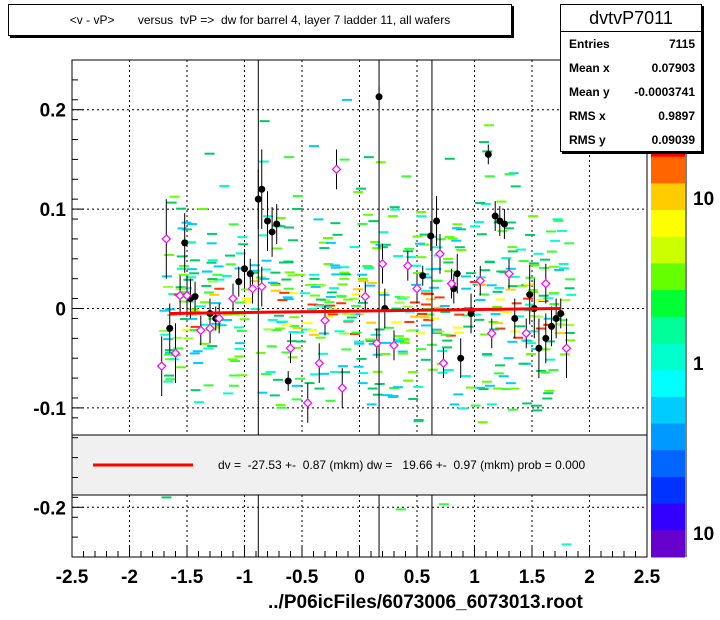 This screenshot has height=620, width=720. I want to click on stats-value: 0.09039, so click(673, 140).